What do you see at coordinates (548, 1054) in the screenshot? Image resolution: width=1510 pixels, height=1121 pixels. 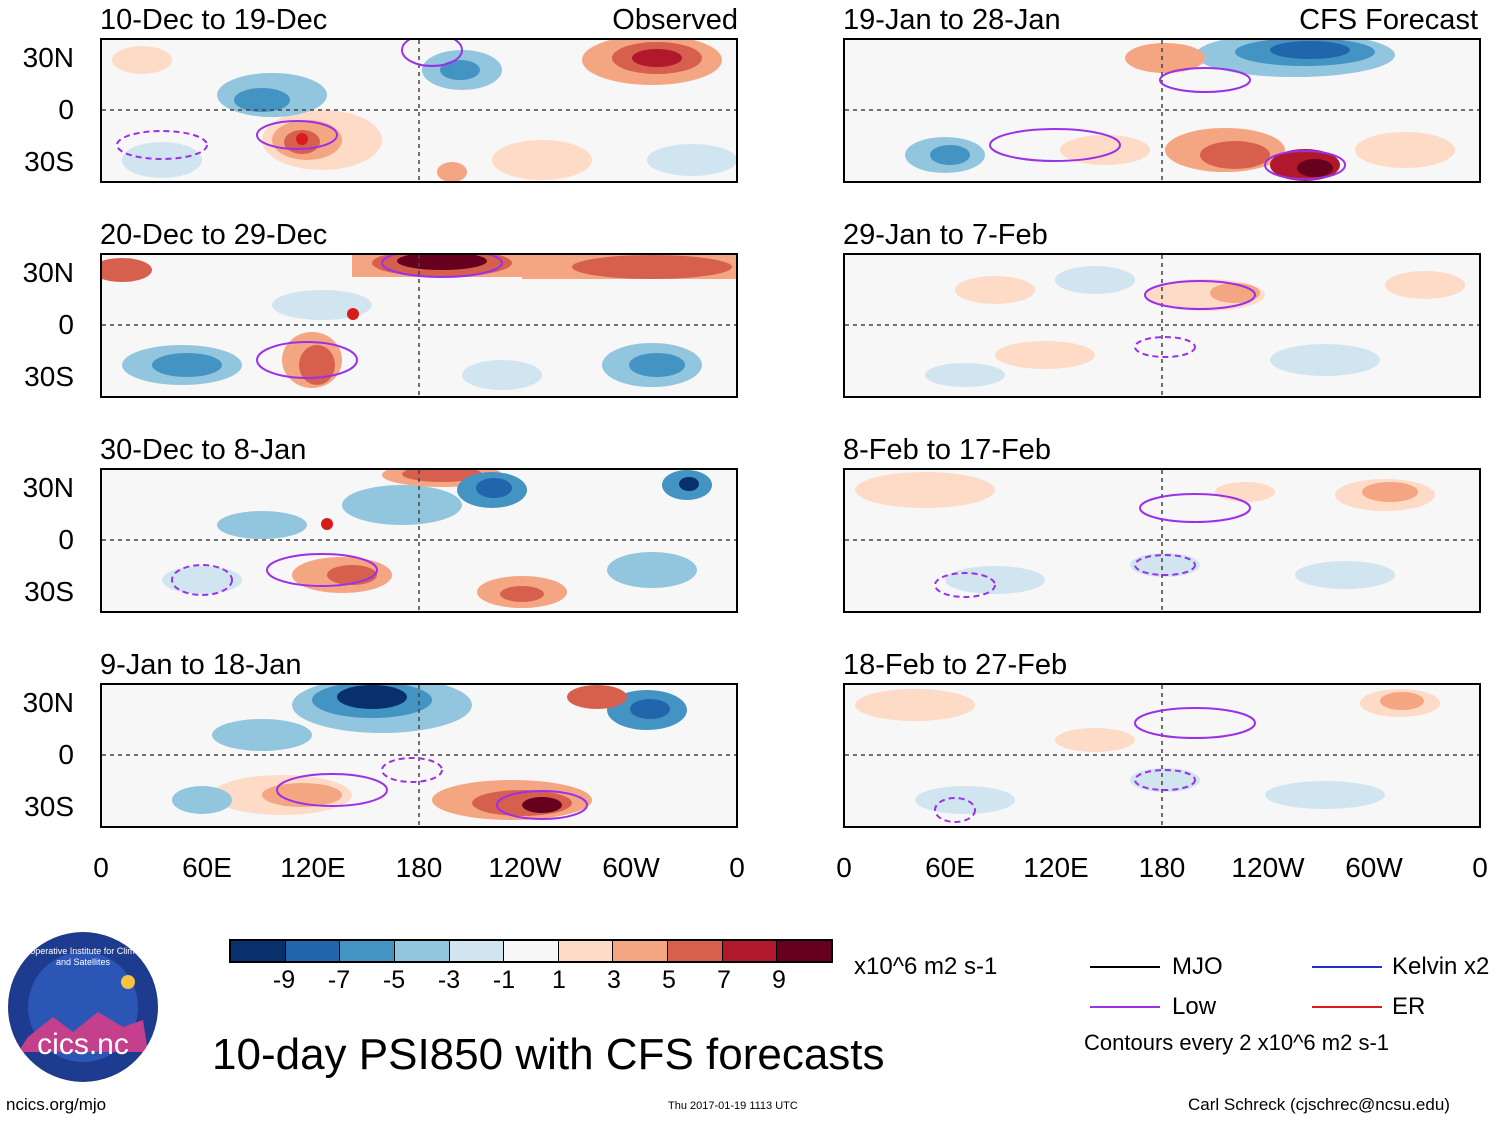 I see `main-title: 10-day PSI850 with CFS forecasts` at bounding box center [548, 1054].